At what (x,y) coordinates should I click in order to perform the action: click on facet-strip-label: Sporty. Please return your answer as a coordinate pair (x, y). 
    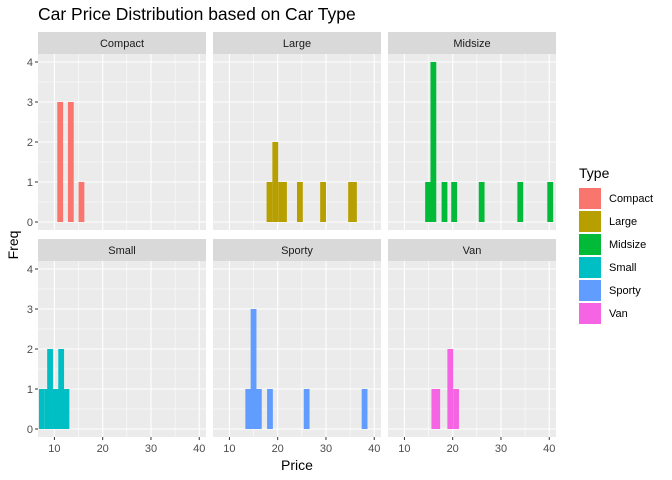
    Looking at the image, I should click on (297, 251).